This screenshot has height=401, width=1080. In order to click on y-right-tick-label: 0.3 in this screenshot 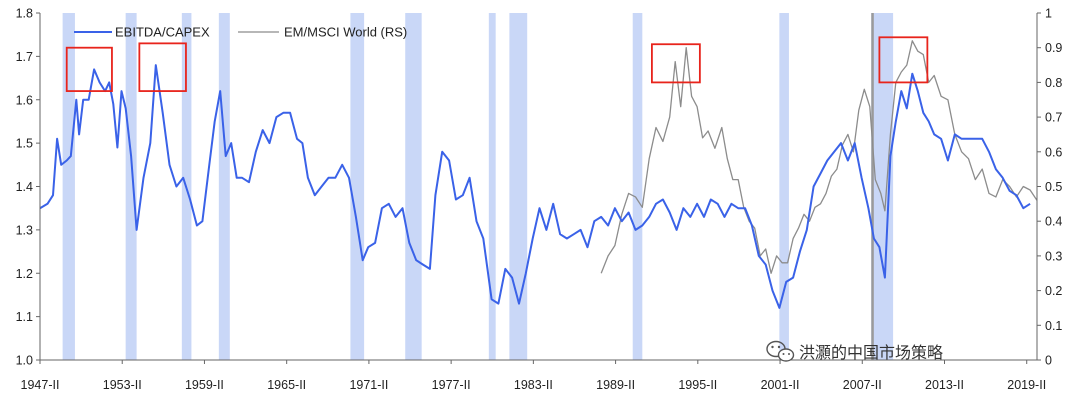, I will do `click(1053, 256)`.